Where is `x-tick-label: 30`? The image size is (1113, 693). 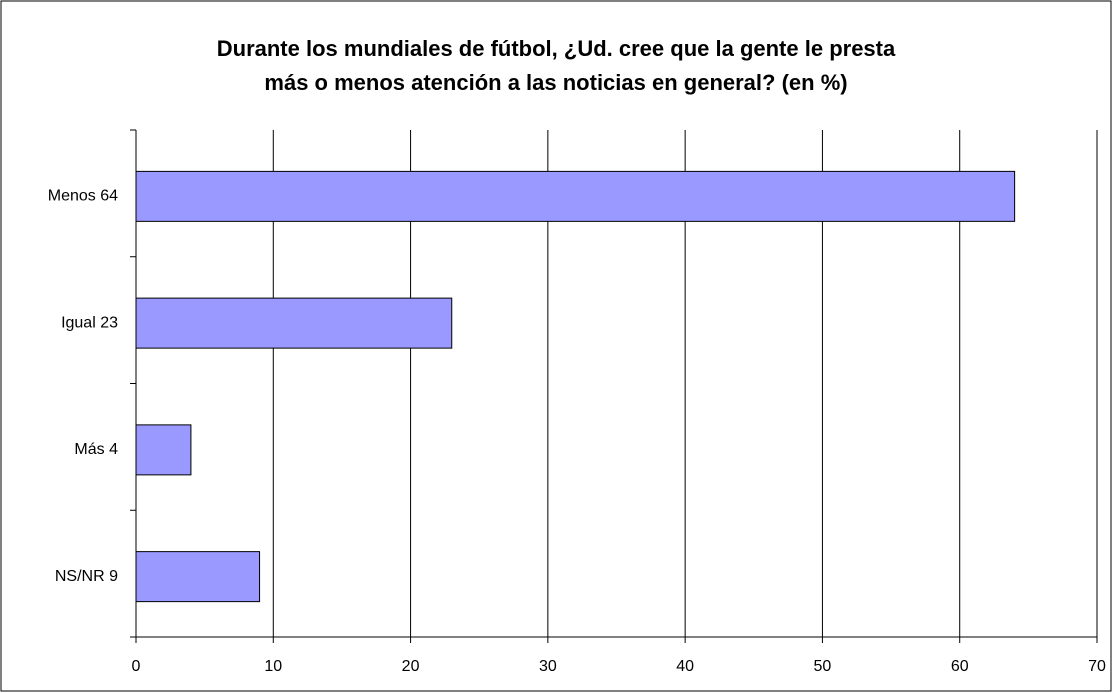 x-tick-label: 30 is located at coordinates (548, 666).